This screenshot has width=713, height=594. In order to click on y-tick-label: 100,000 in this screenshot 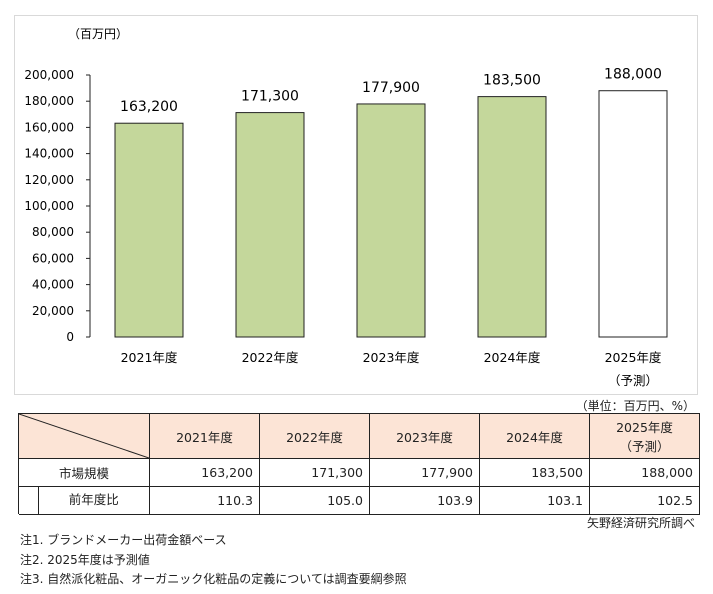, I will do `click(49, 206)`.